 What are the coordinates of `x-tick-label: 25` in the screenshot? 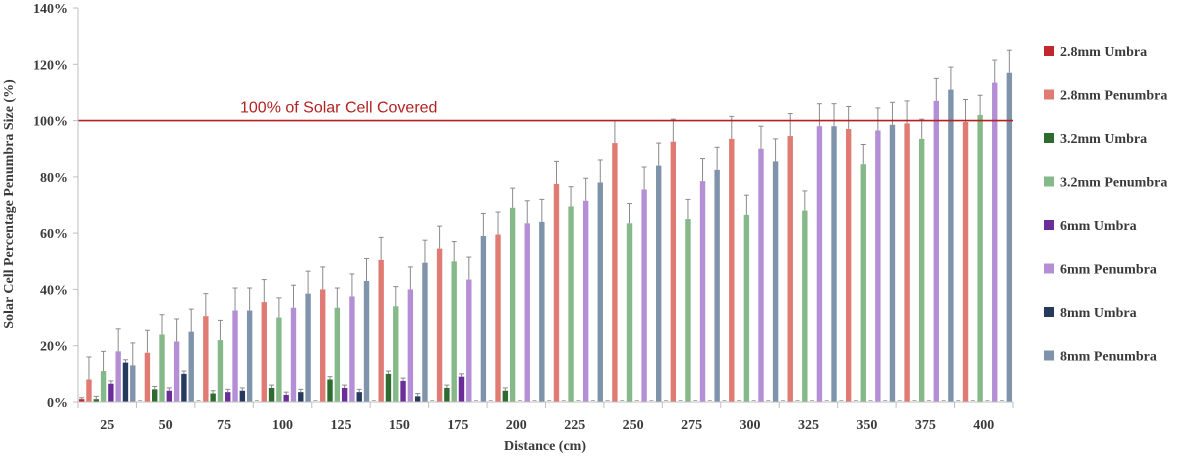 It's located at (107, 425).